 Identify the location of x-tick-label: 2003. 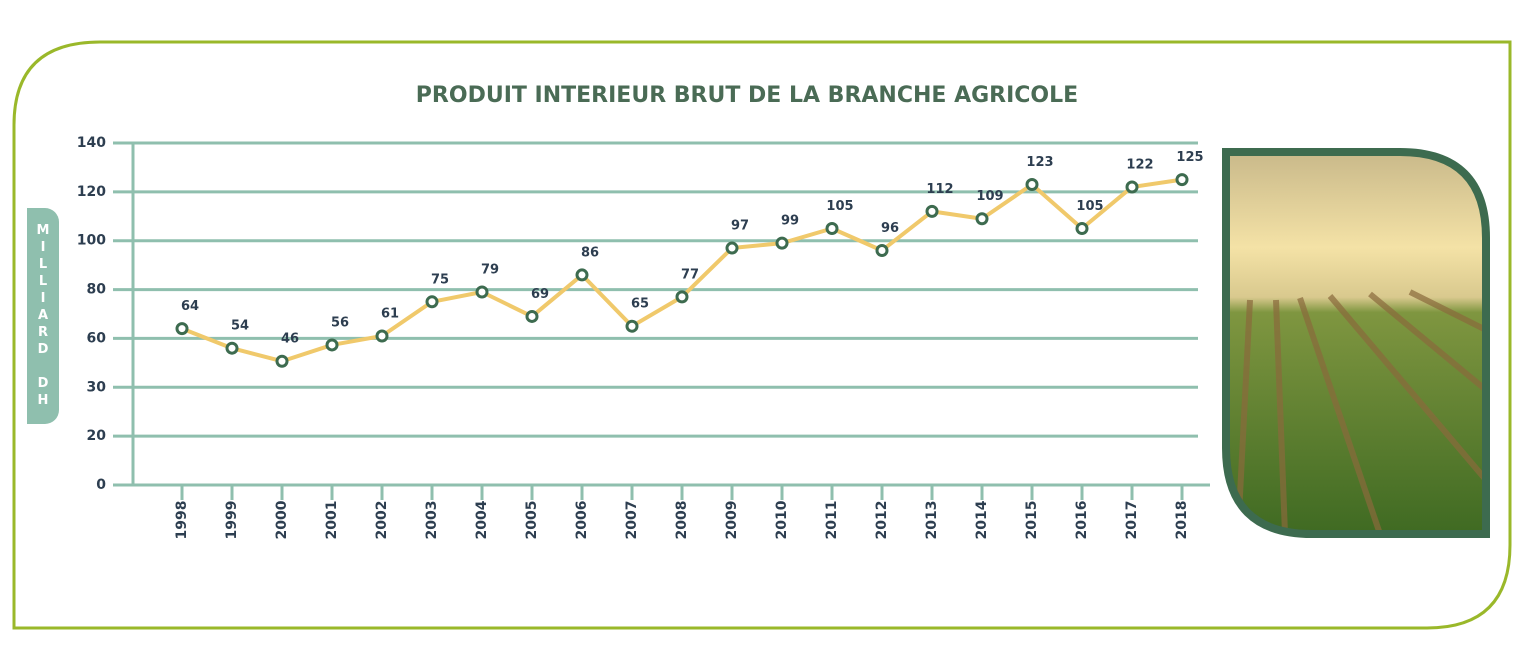
(432, 520).